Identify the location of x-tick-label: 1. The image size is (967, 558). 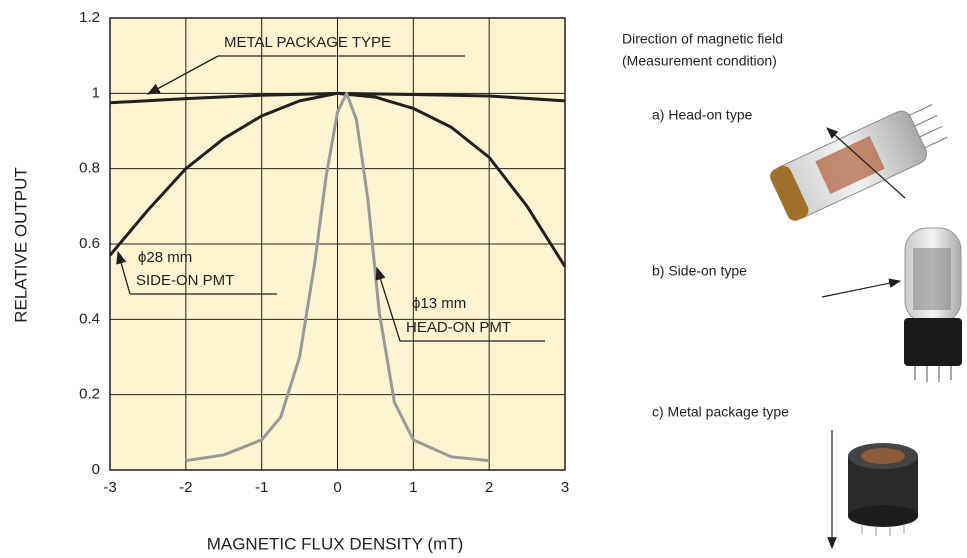
(413, 487).